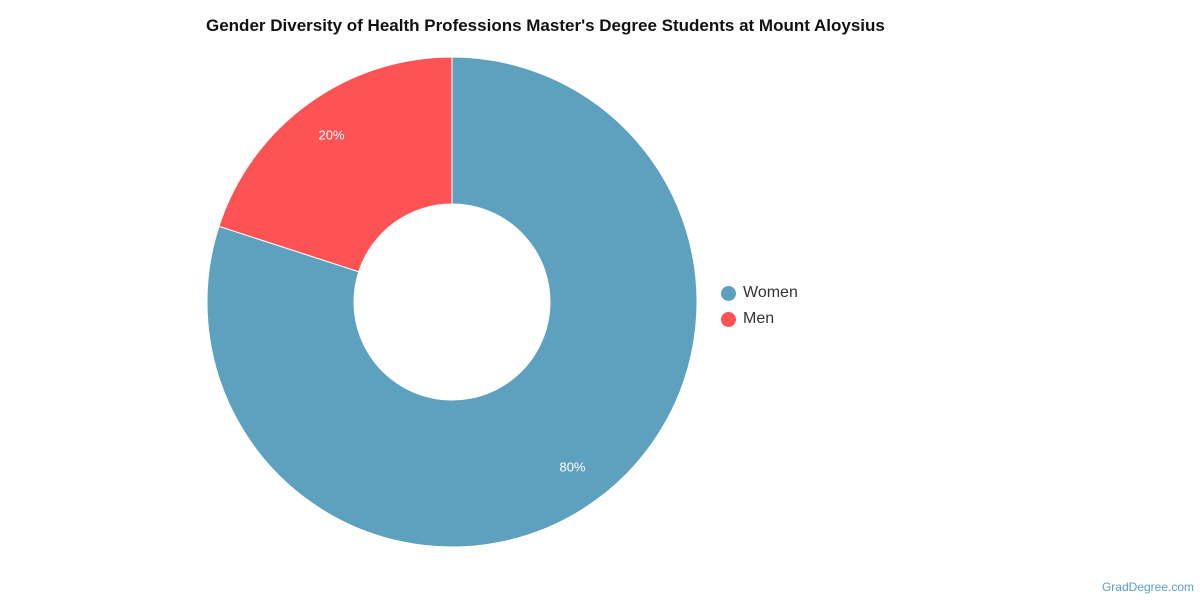  Describe the element at coordinates (331, 135) in the screenshot. I see `slice-label-men: 20%` at that location.